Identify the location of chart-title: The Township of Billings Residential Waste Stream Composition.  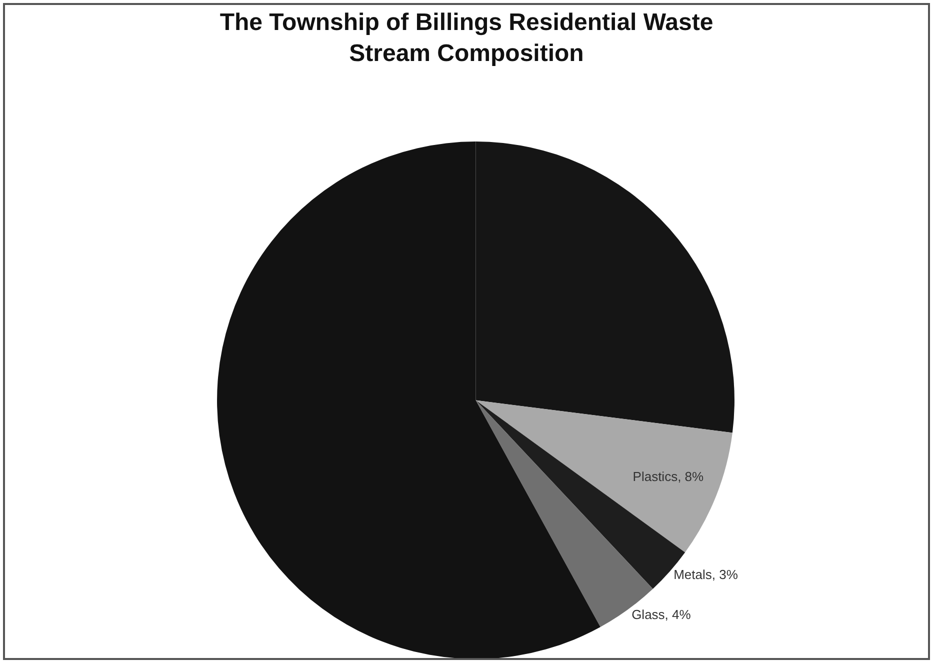
(467, 38).